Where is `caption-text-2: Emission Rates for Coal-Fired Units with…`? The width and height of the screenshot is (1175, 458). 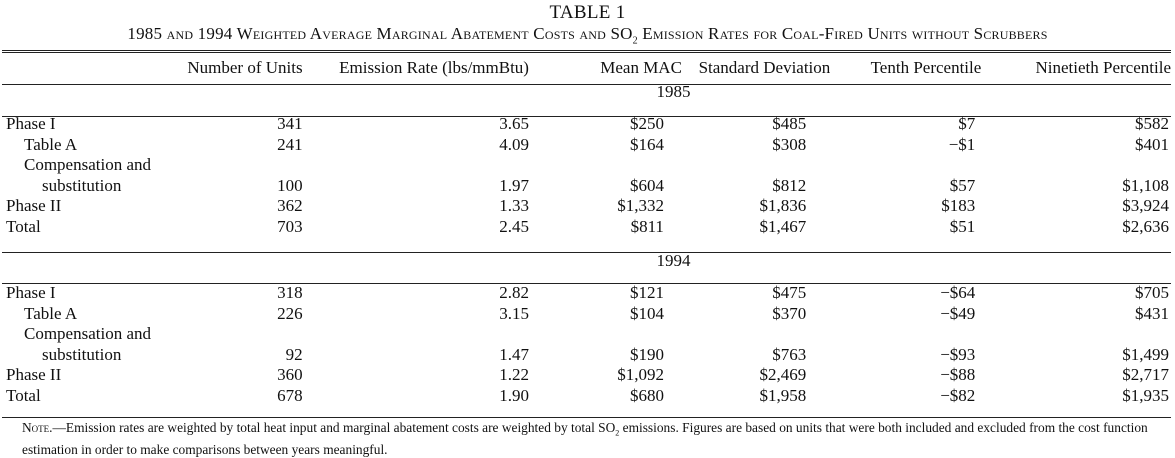 caption-text-2: Emission Rates for Coal-Fired Units with… is located at coordinates (842, 33).